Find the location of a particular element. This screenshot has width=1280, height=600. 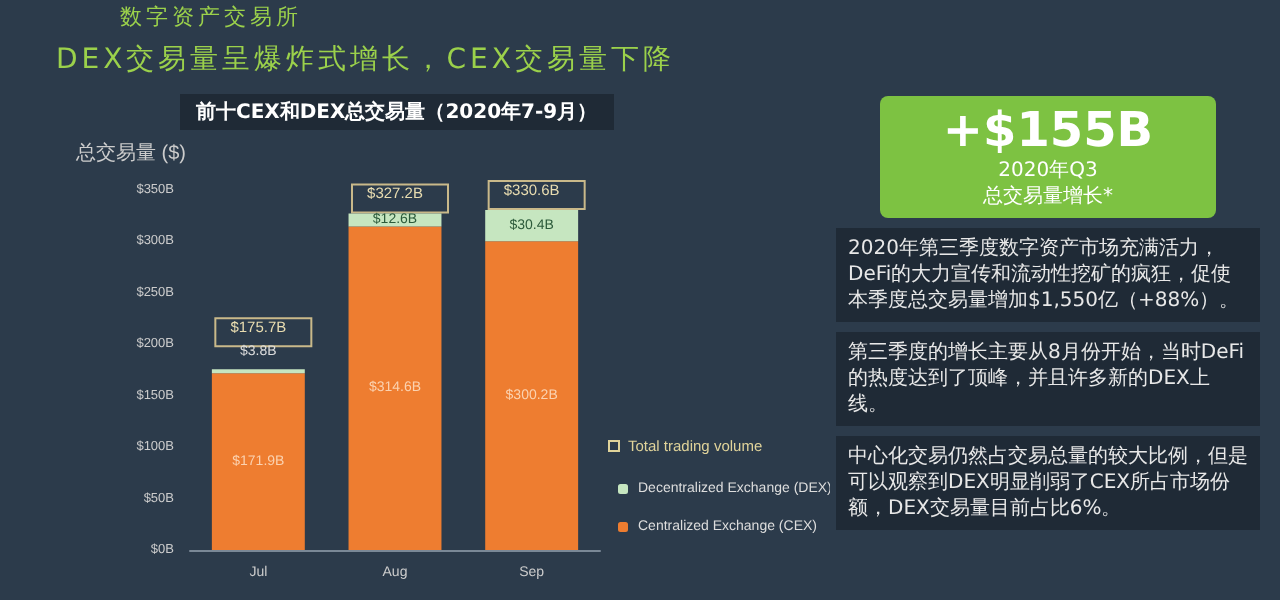

text: 总交易量 ($) is located at coordinates (130, 153).